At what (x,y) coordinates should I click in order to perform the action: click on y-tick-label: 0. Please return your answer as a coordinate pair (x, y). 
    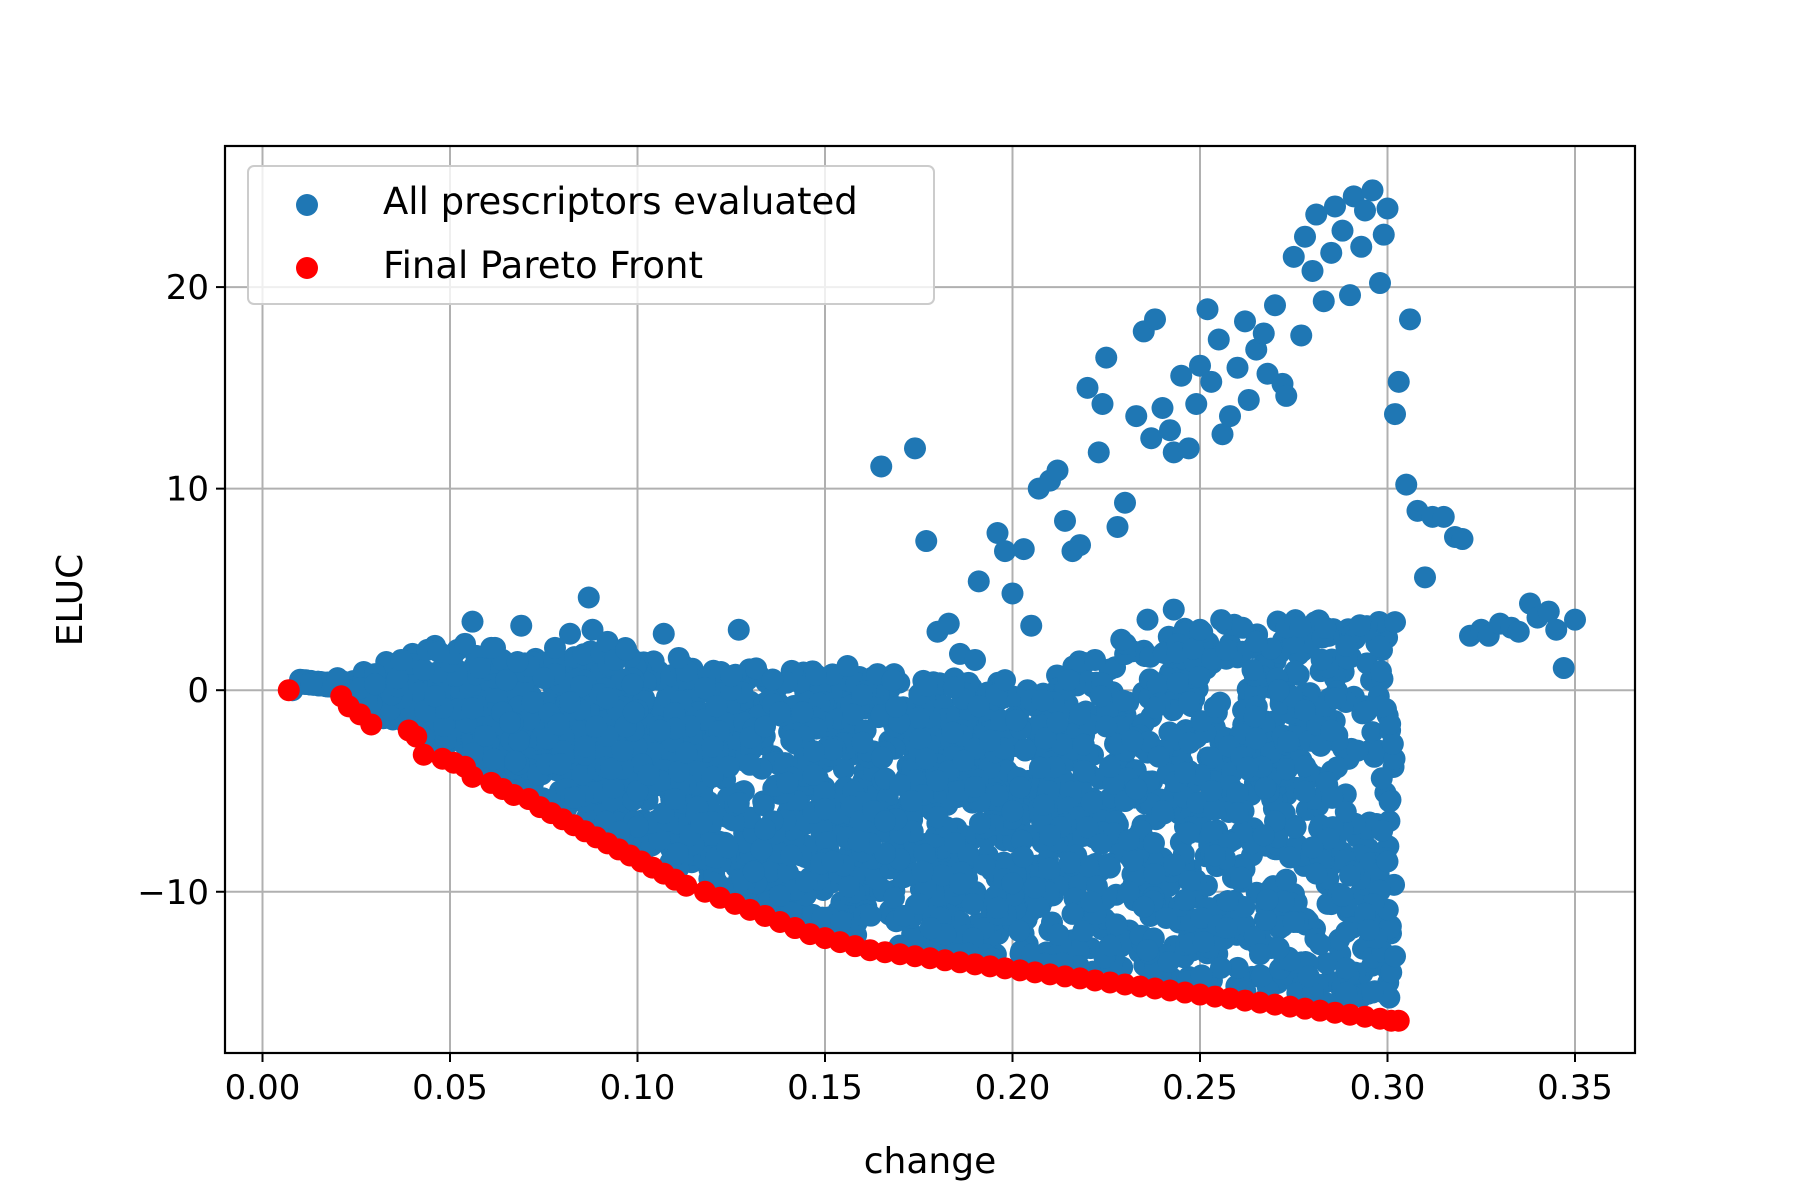
    Looking at the image, I should click on (198, 691).